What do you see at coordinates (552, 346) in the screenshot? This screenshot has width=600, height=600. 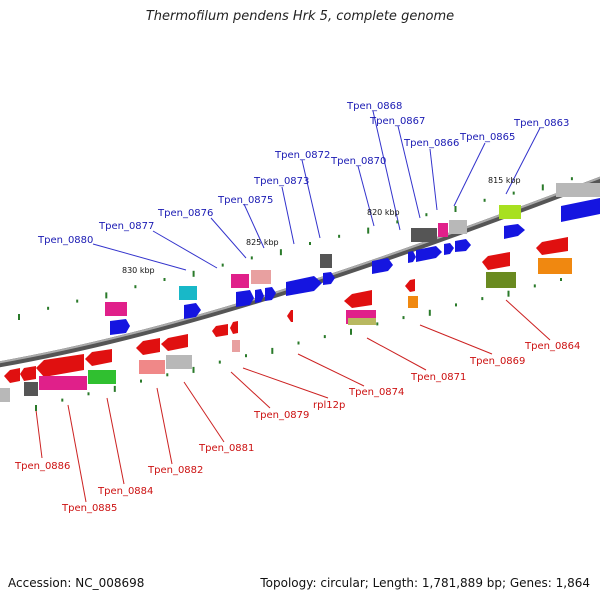 I see `gene-label: Tpen_0864` at bounding box center [552, 346].